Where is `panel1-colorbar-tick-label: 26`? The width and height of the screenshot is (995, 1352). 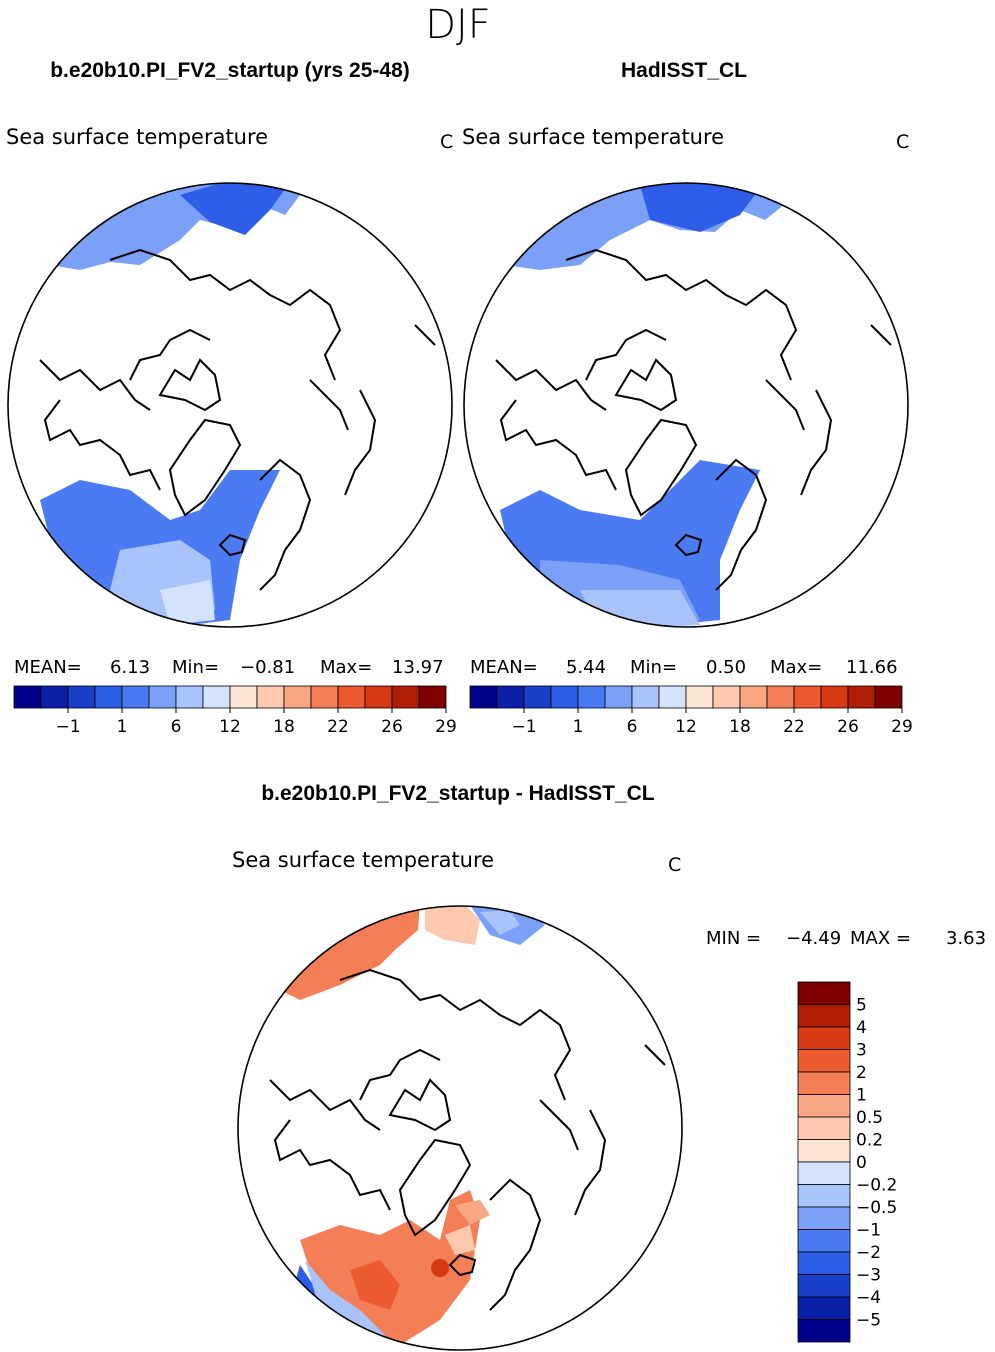 panel1-colorbar-tick-label: 26 is located at coordinates (392, 727).